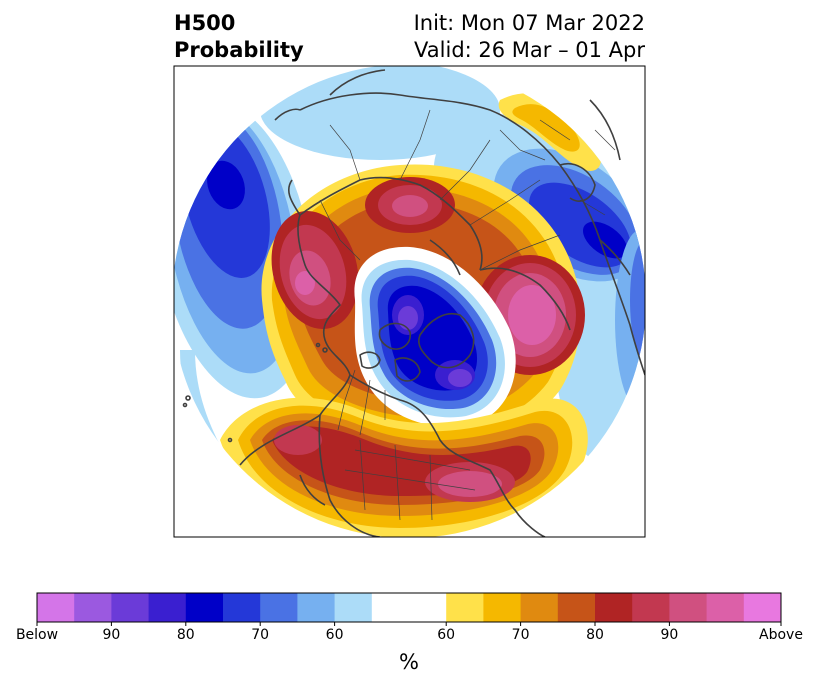 The image size is (819, 686). I want to click on colorbar-unit: %, so click(409, 662).